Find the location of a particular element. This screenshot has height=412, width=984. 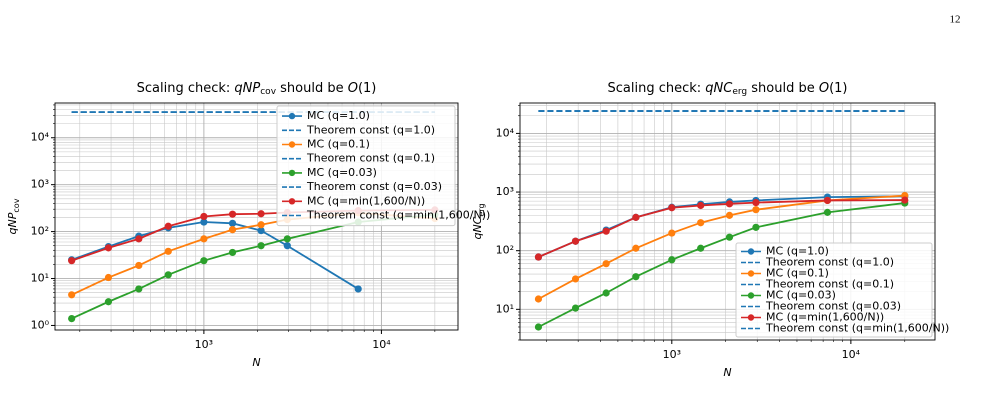

legend-box is located at coordinates (366, 166).